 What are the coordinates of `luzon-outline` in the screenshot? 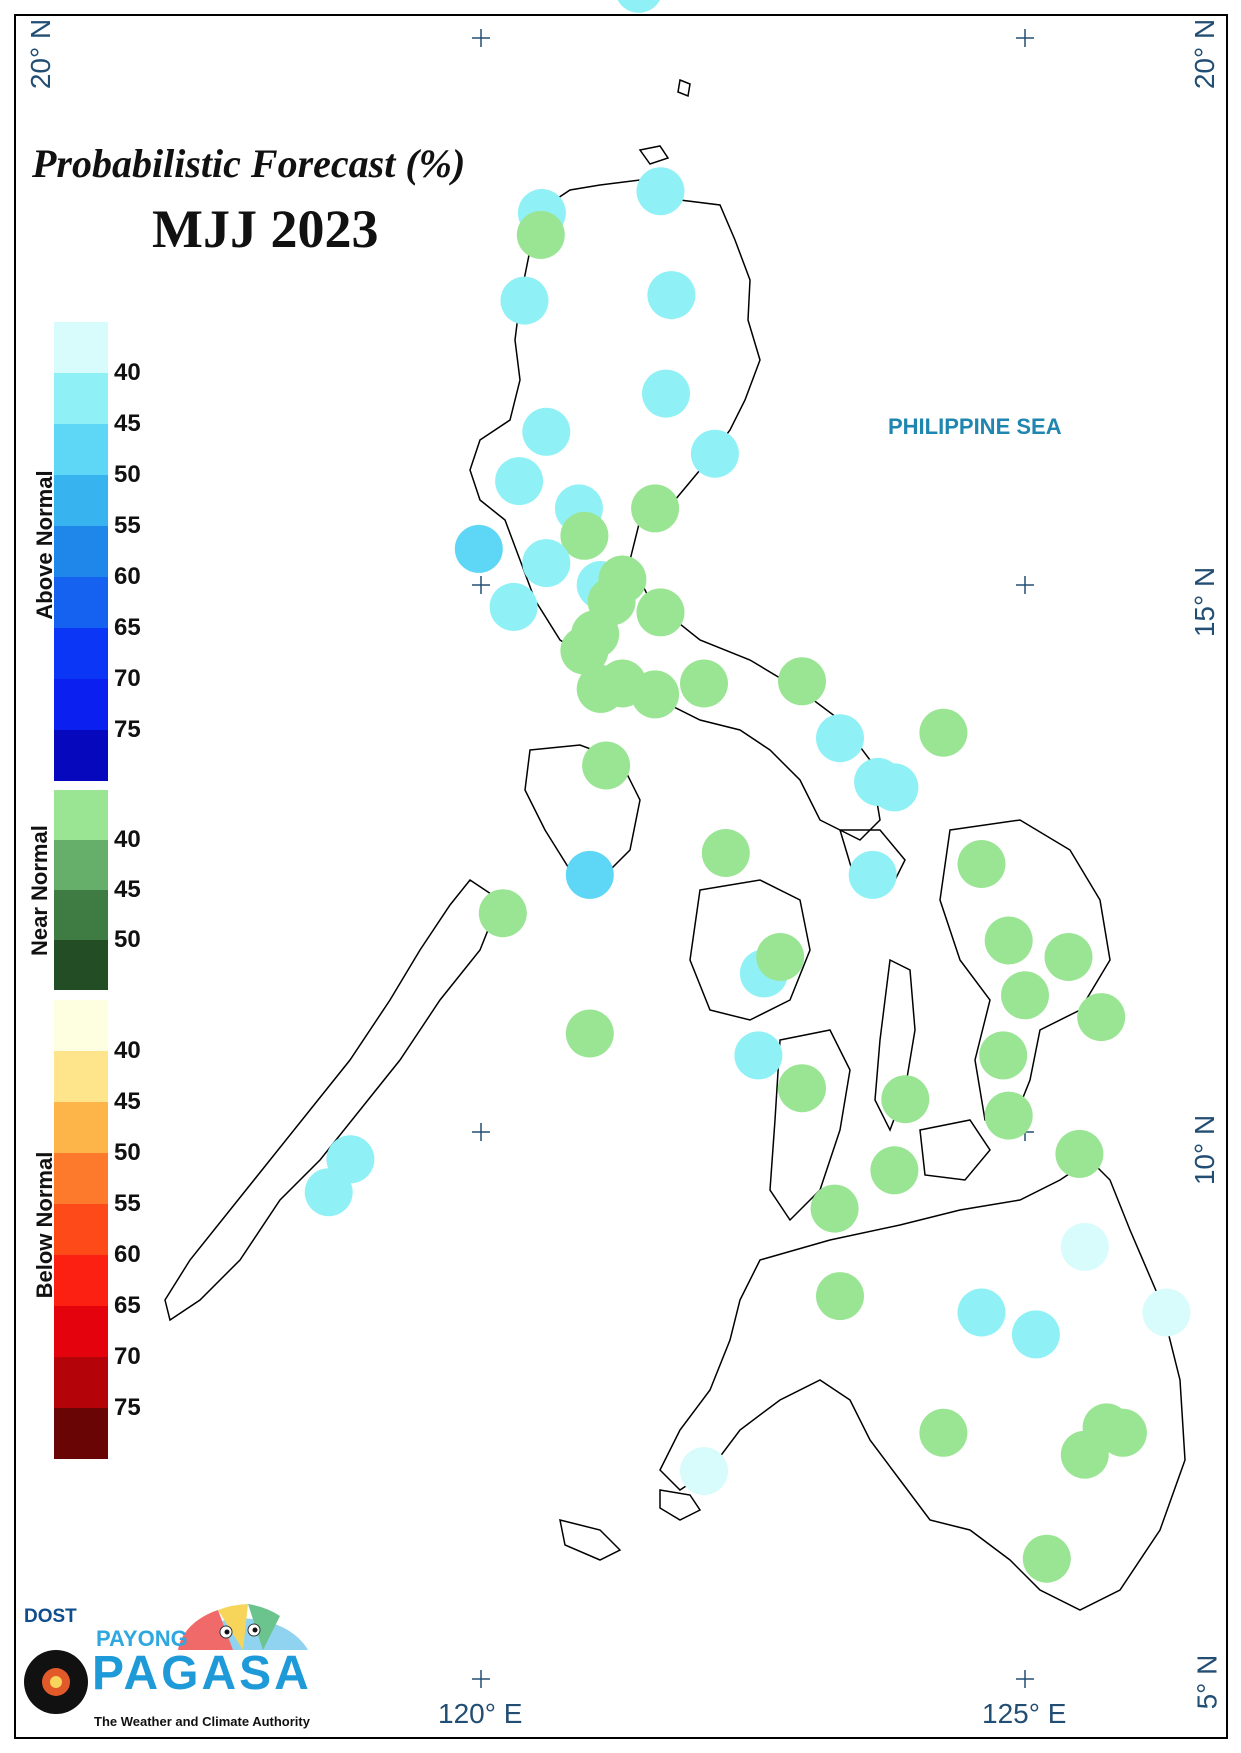 It's located at (675, 510).